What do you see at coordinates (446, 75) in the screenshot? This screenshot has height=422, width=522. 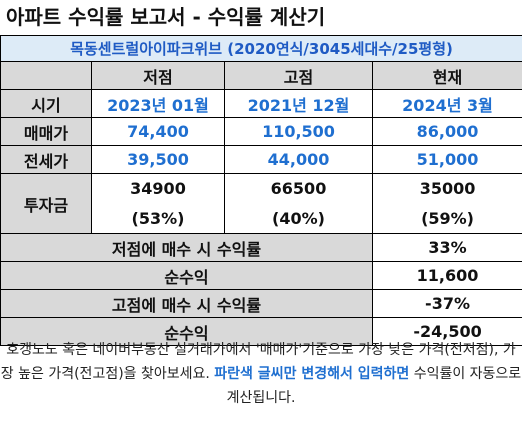 I see `header-current: 현재` at bounding box center [446, 75].